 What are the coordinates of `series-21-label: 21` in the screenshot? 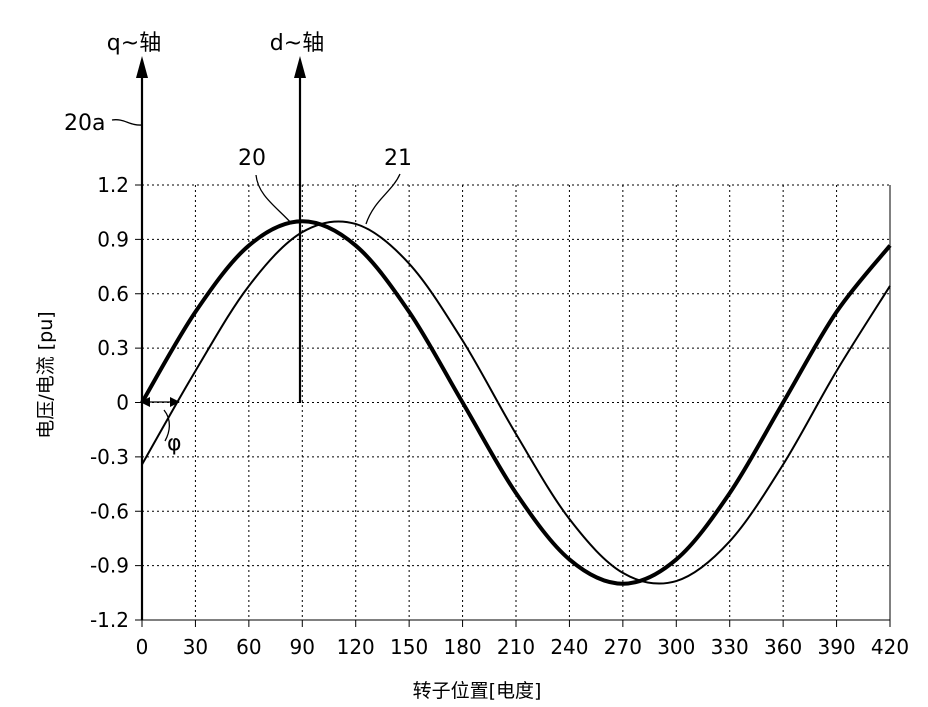 It's located at (398, 158).